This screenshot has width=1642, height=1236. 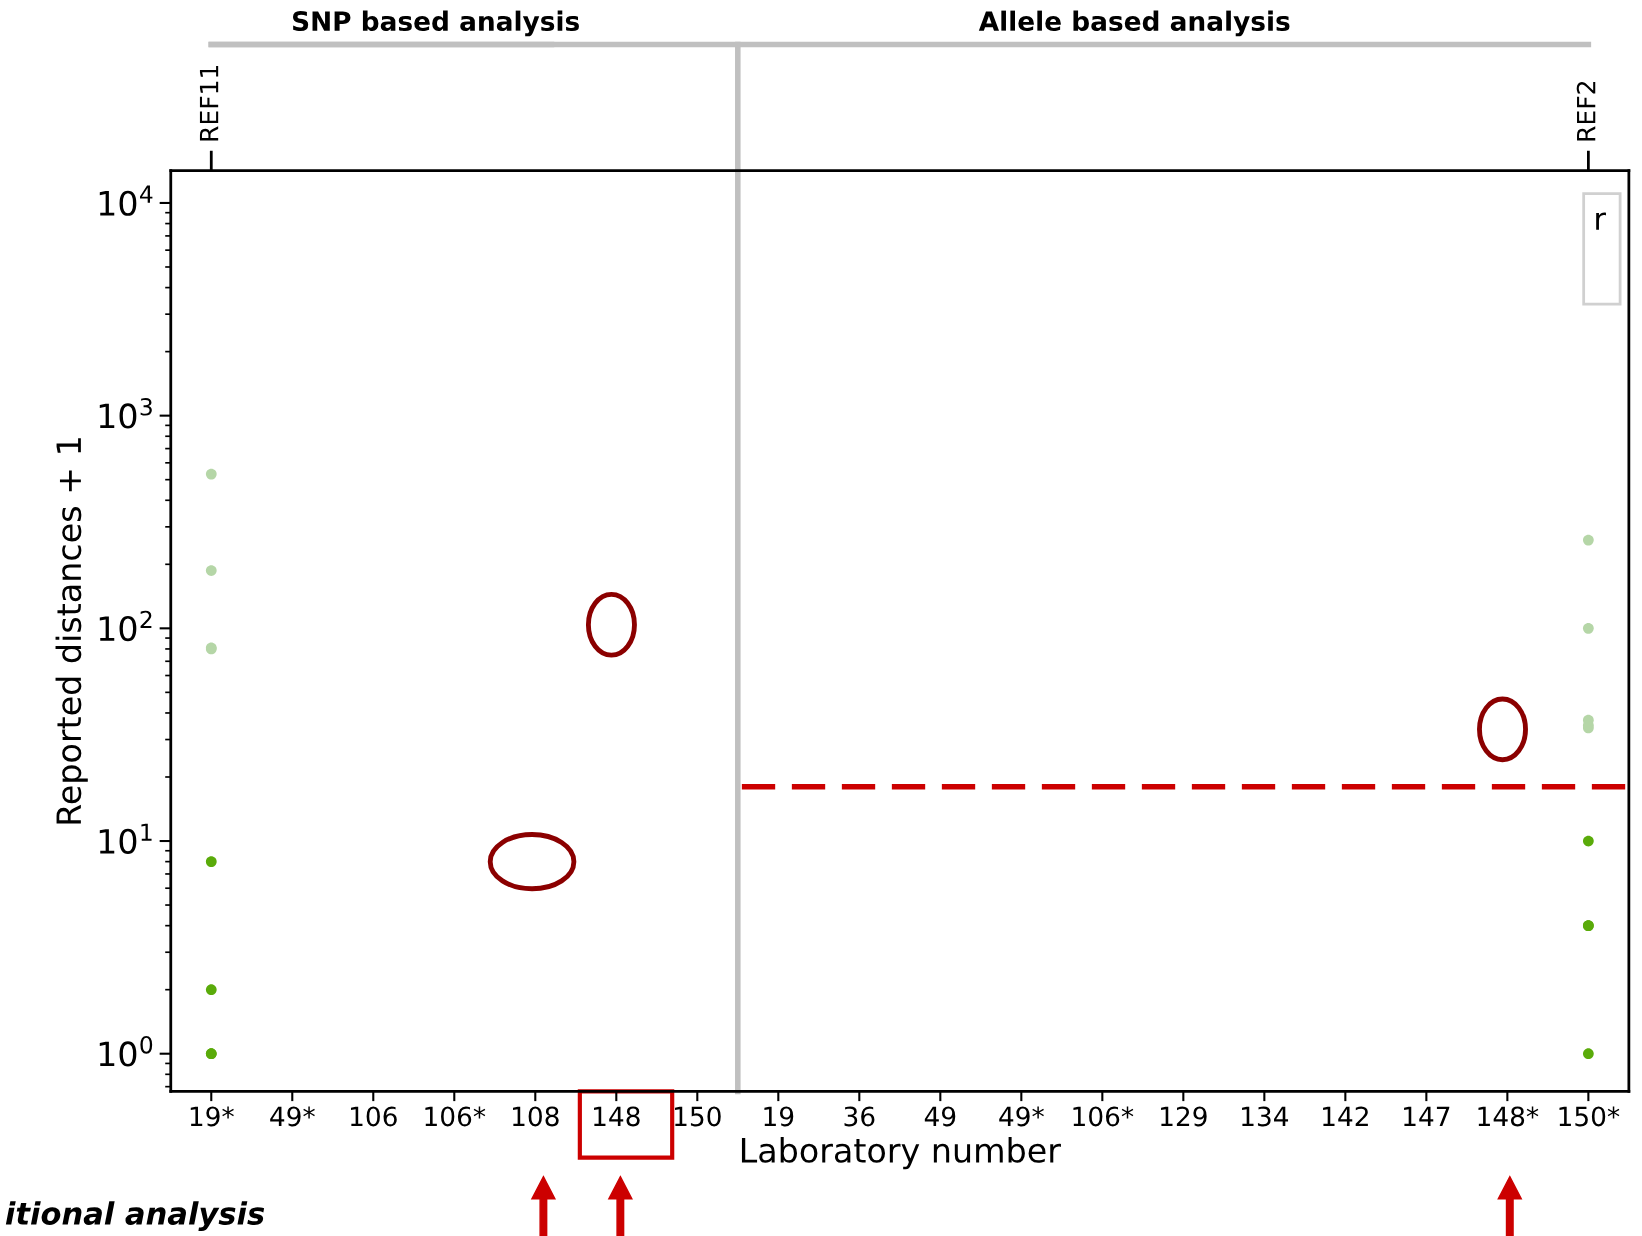 What do you see at coordinates (125, 626) in the screenshot?
I see `y-tick-label: 10$^{2}$` at bounding box center [125, 626].